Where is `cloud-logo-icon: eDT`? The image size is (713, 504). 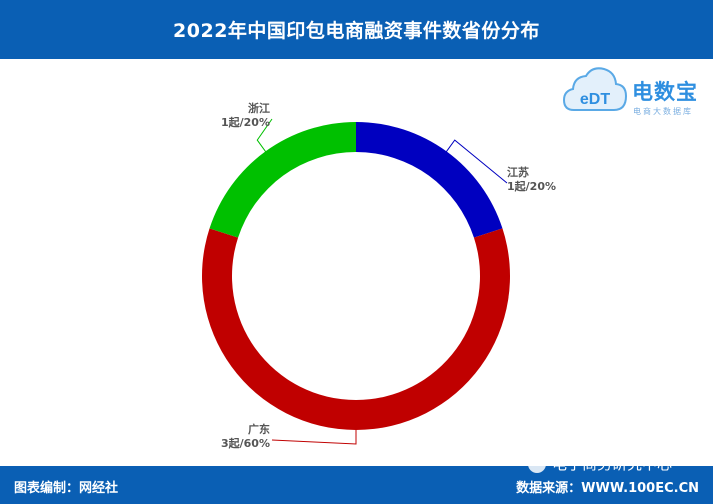
cloud-logo-icon: eDT is located at coordinates (595, 89).